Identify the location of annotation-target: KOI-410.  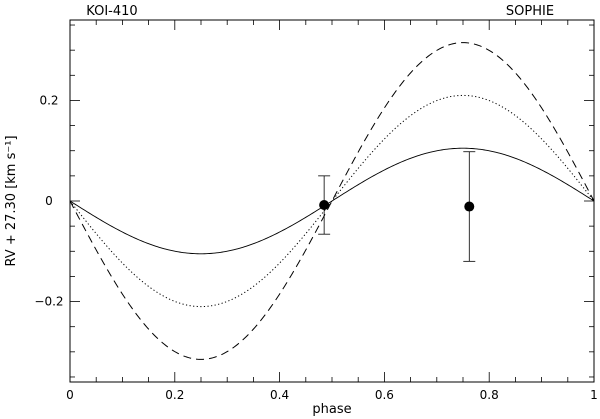
(111, 11).